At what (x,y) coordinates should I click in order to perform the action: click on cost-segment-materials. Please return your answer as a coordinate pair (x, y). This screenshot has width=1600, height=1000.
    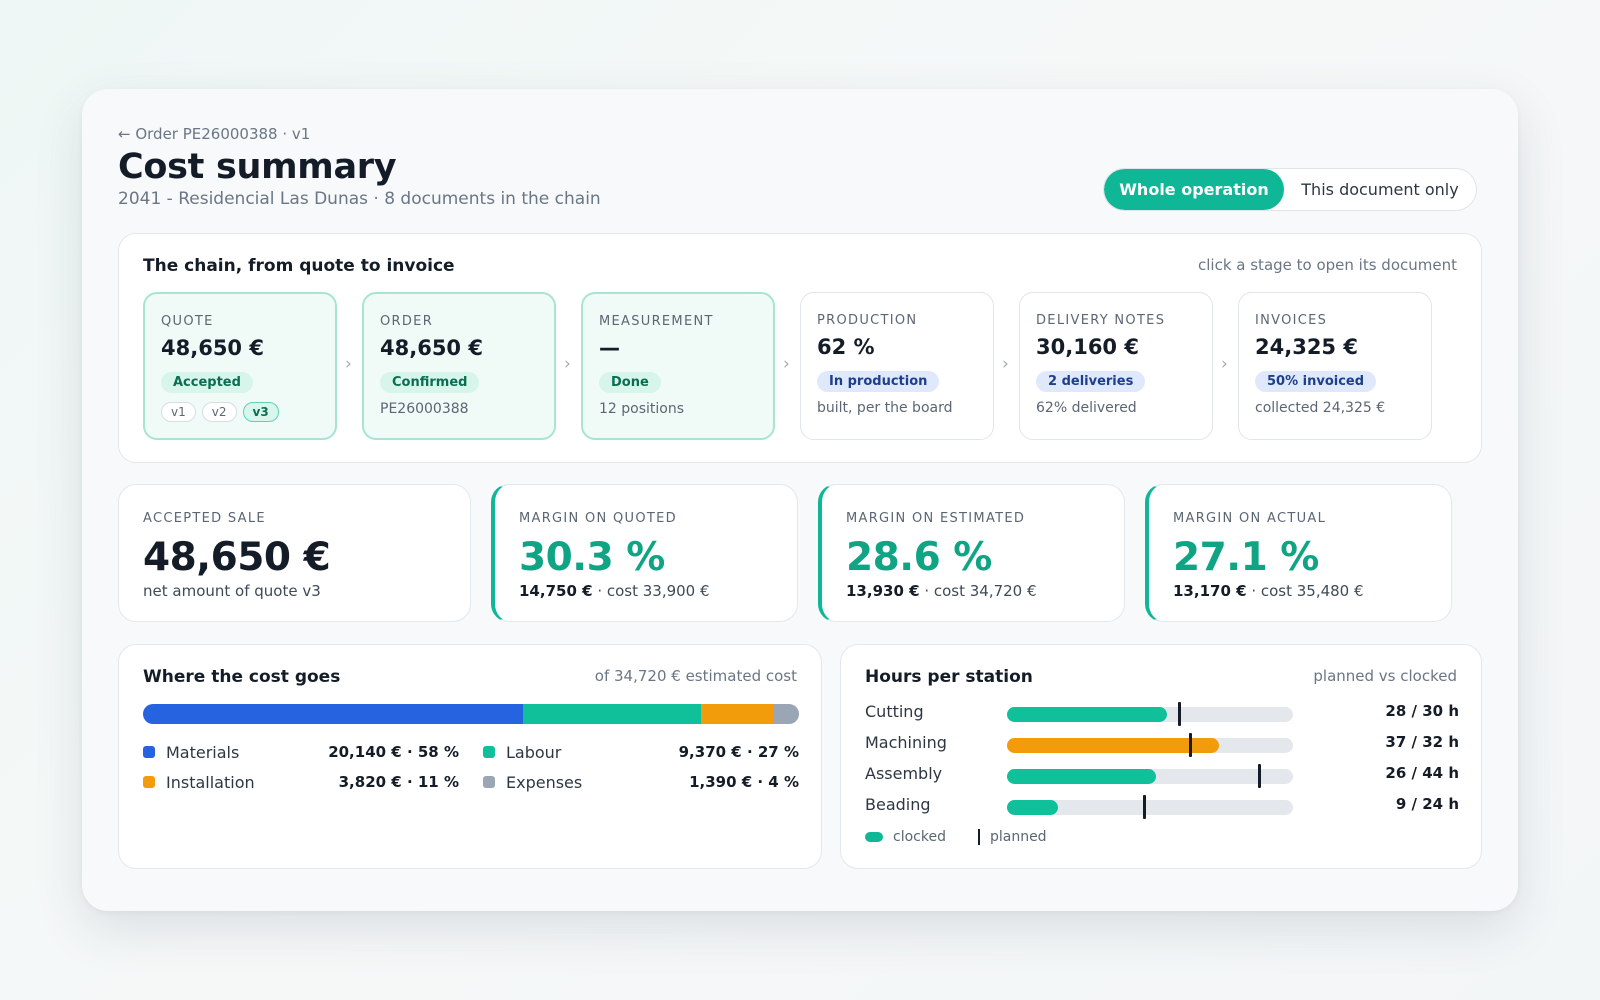
    Looking at the image, I should click on (333, 714).